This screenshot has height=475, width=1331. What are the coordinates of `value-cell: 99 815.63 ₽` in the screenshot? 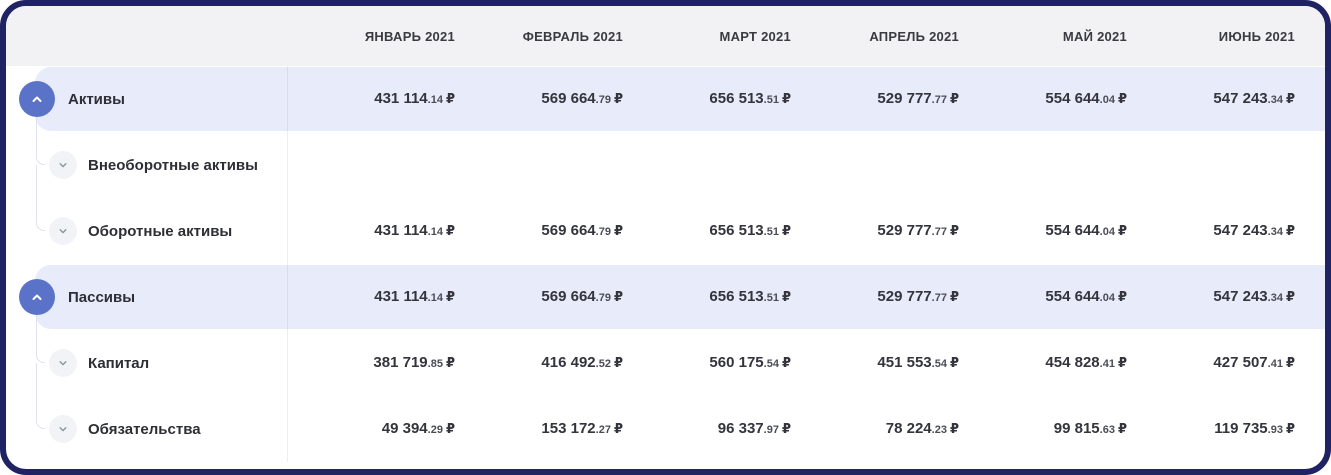 It's located at (1043, 429).